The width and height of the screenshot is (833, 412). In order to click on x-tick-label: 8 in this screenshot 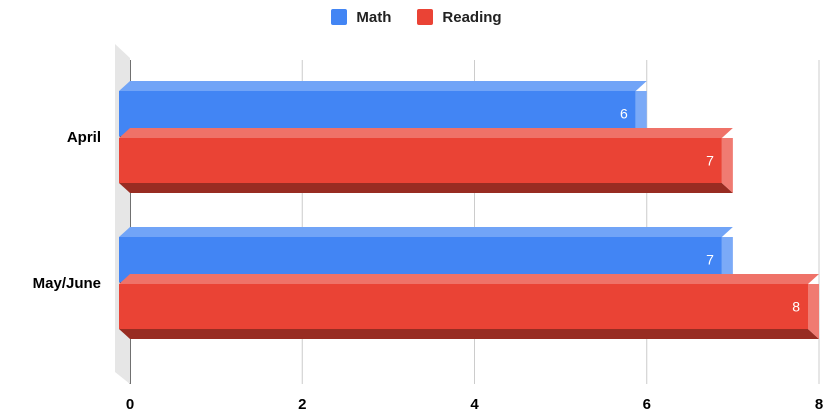, I will do `click(819, 404)`.